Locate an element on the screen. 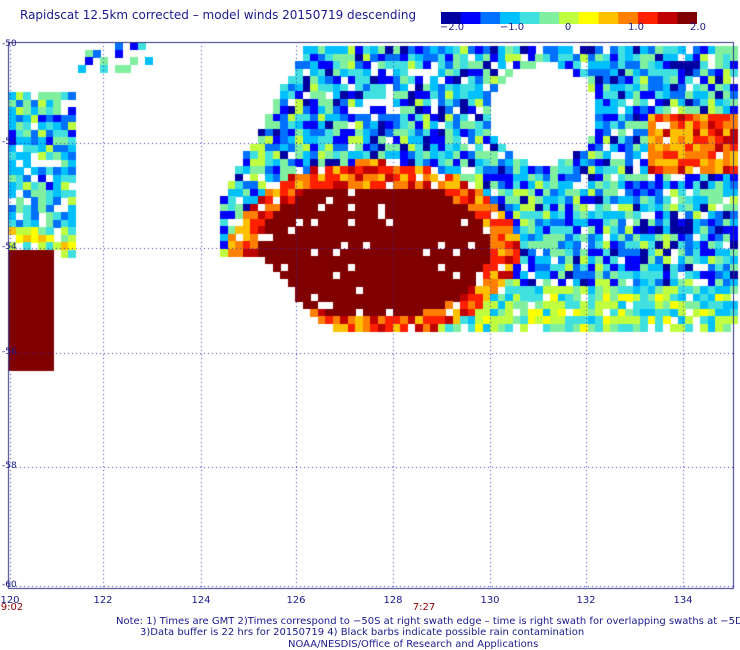 The image size is (740, 650). colorbar-label-zero: 0 is located at coordinates (568, 27).